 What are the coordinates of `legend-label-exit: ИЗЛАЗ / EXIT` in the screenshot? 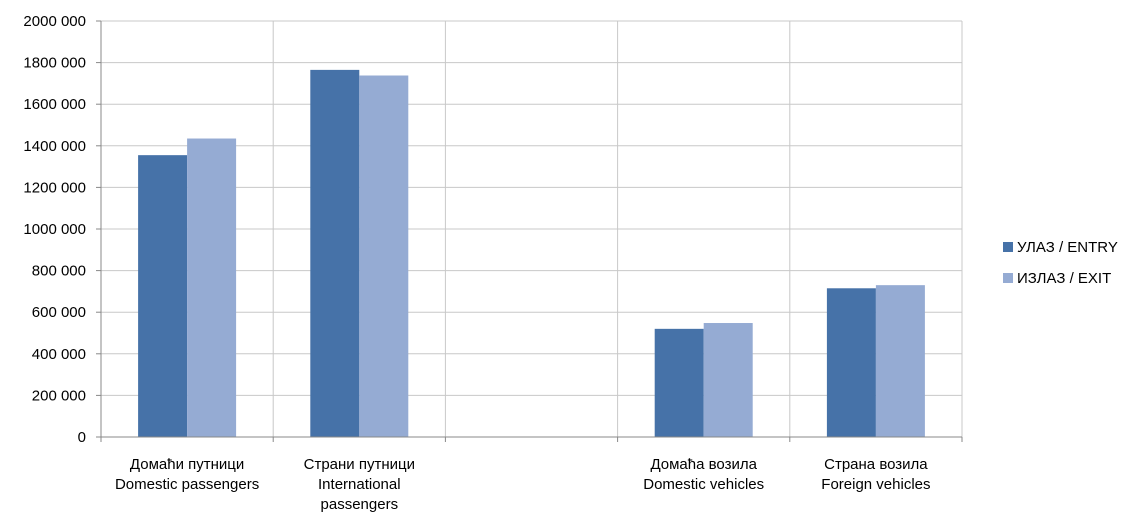 It's located at (1064, 278).